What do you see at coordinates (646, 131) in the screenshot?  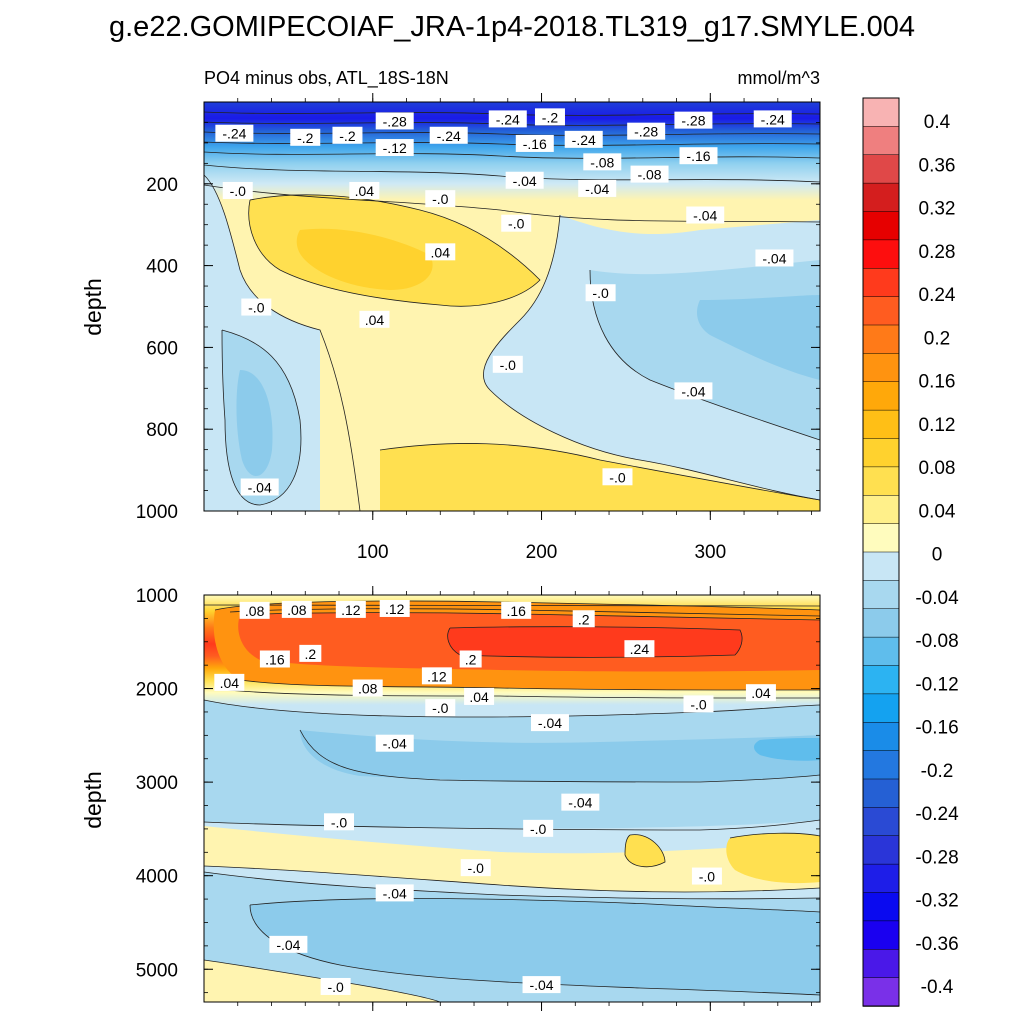 I see `contour-label: -.28` at bounding box center [646, 131].